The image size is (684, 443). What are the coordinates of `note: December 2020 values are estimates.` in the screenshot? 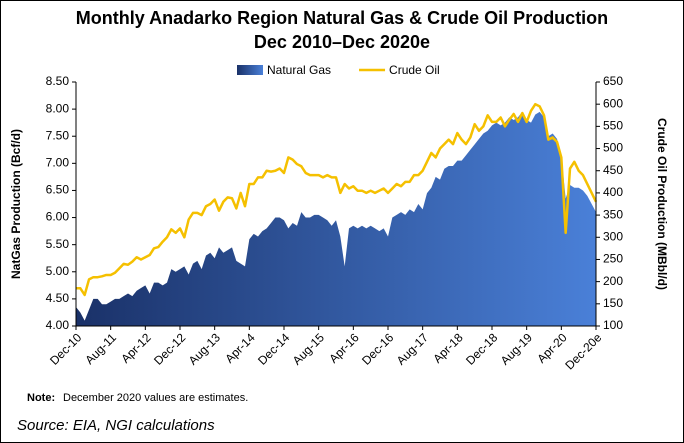 It's located at (155, 398).